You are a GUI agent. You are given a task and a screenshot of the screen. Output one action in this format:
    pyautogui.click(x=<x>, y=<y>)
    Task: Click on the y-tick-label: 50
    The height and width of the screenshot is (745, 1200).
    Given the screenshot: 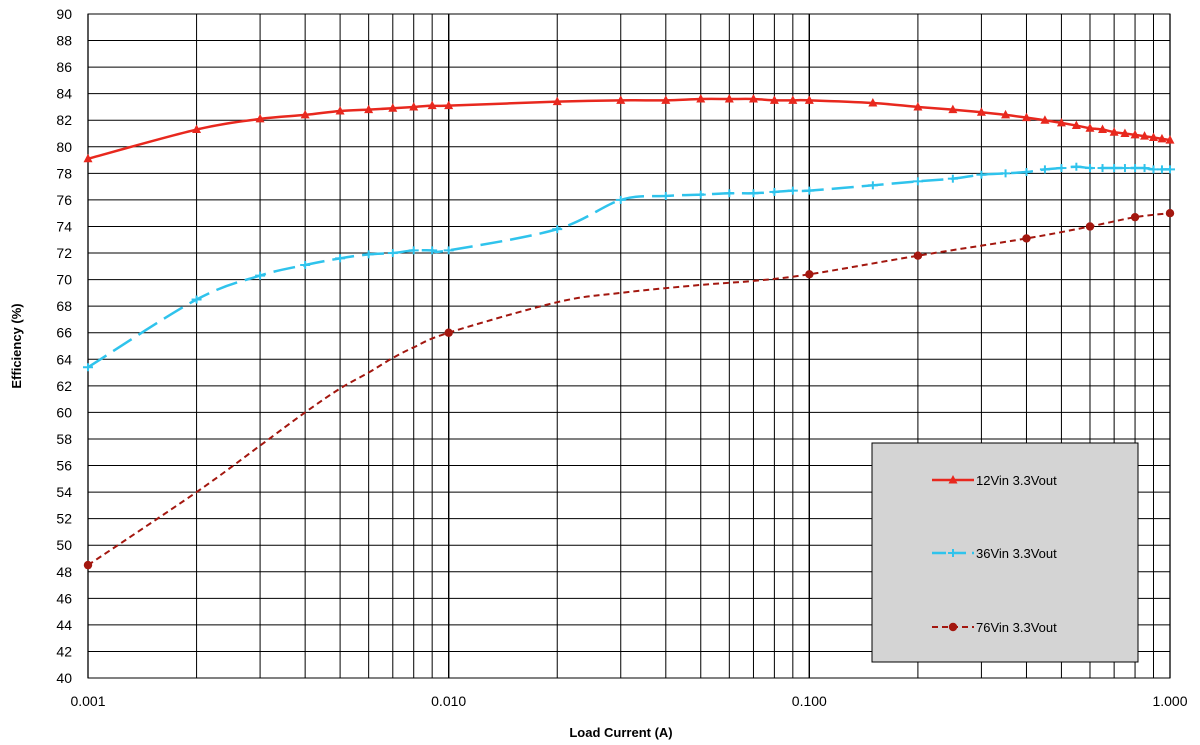 What is the action you would take?
    pyautogui.click(x=64, y=545)
    